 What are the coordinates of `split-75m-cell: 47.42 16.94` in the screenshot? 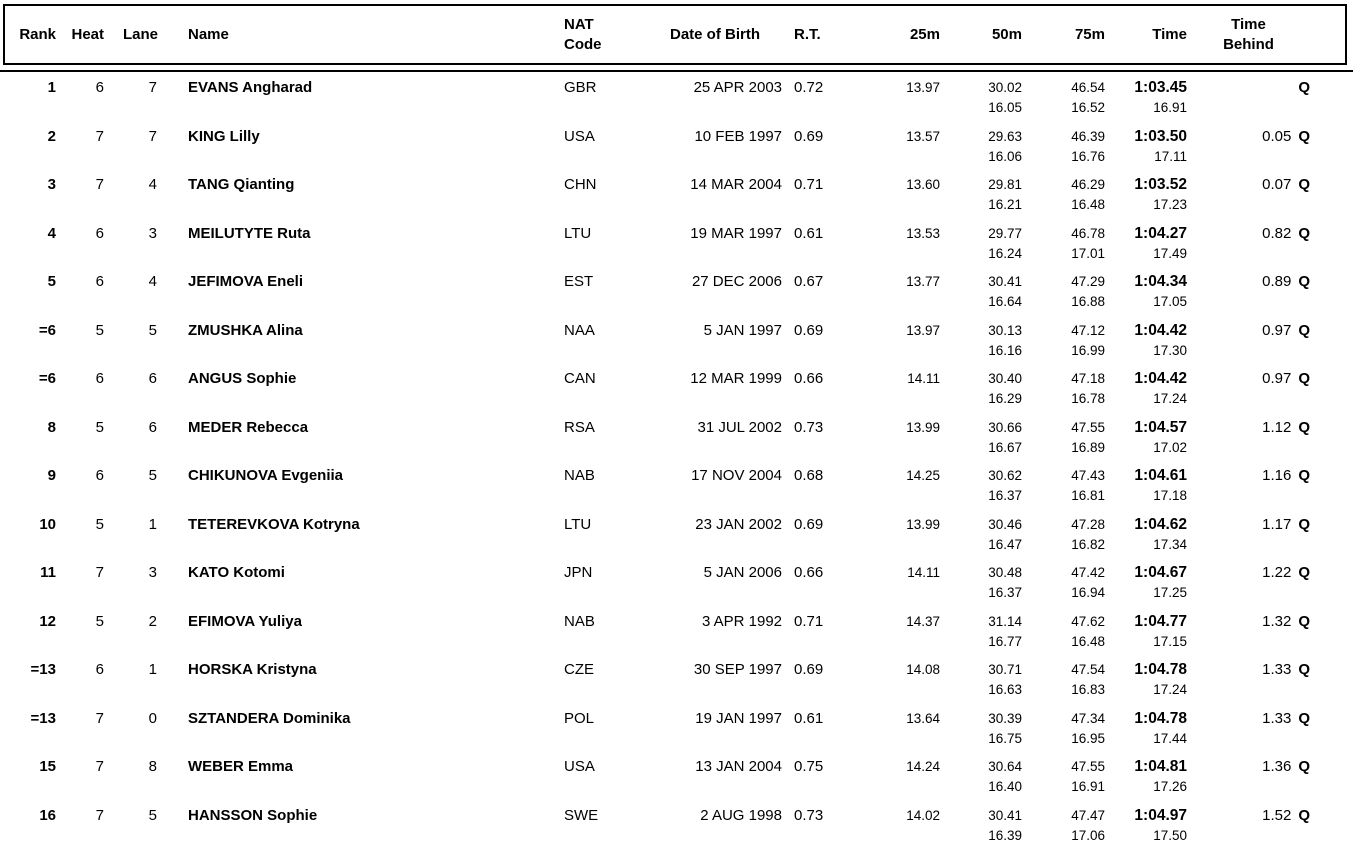 It's located at (1088, 582).